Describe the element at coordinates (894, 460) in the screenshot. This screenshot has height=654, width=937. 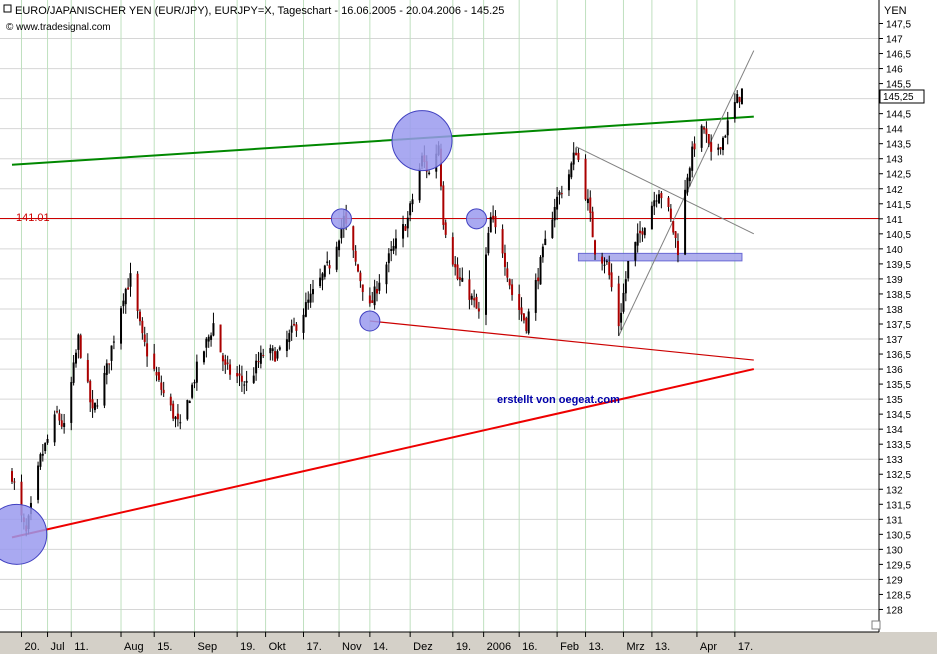
I see `y-tick-label: 133` at that location.